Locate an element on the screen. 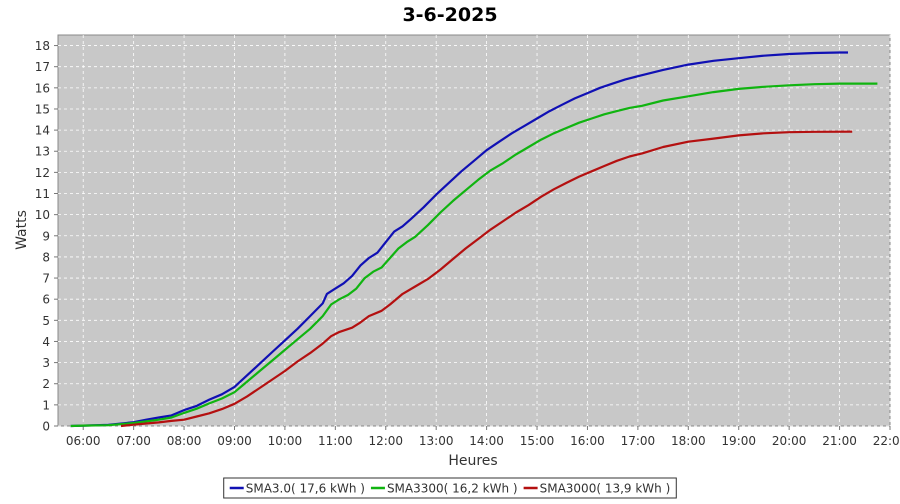 The height and width of the screenshot is (504, 900). chart-title: 3-6-2025 is located at coordinates (449, 15).